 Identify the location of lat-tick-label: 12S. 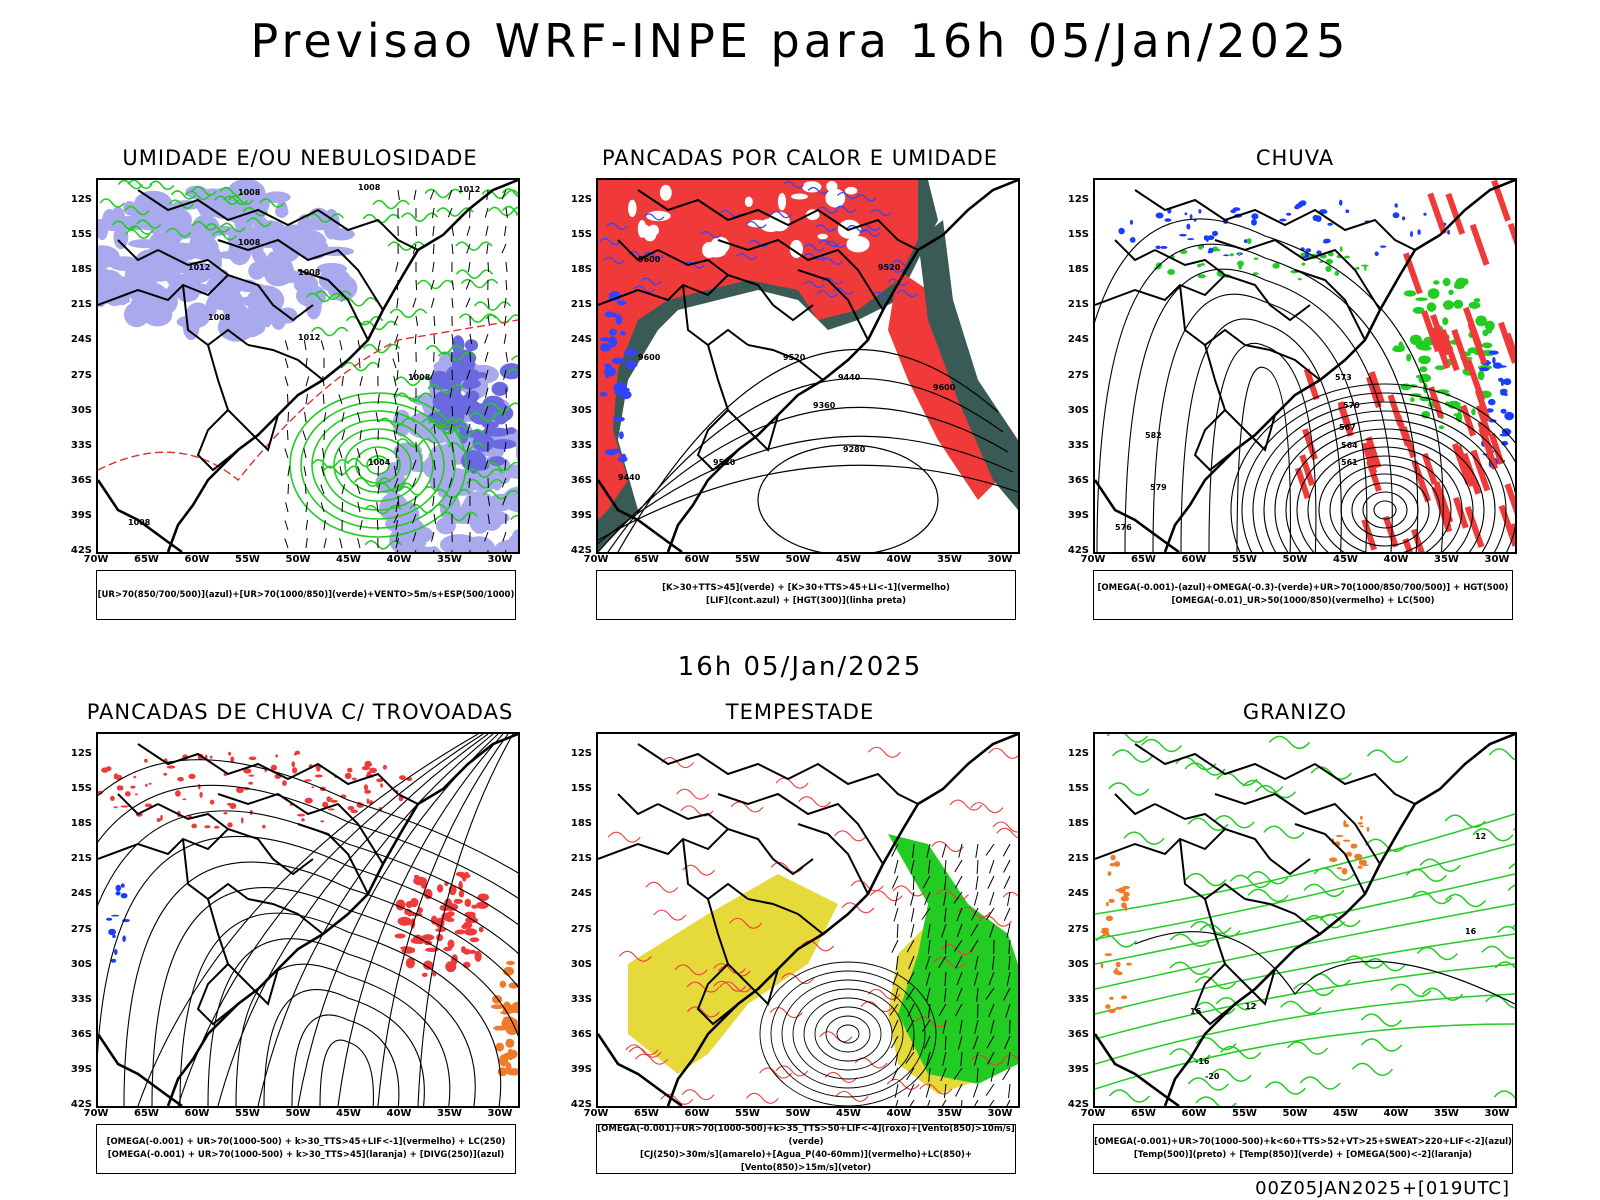
(81, 199).